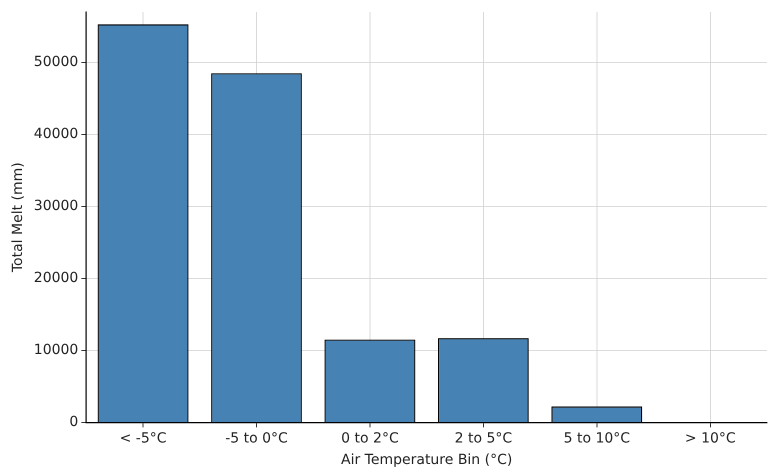 The height and width of the screenshot is (473, 779). I want to click on y-tick-label: 10000, so click(56, 350).